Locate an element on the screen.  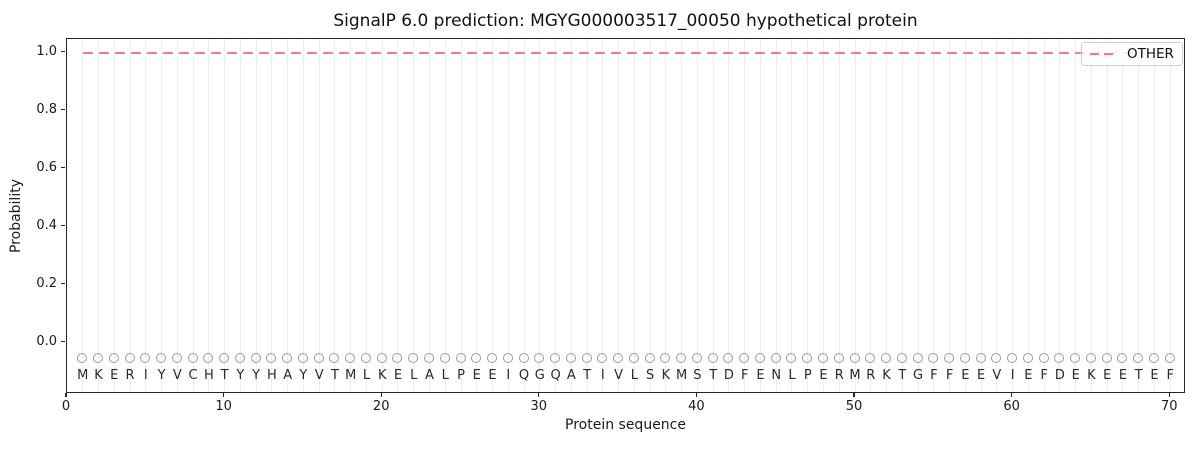
residue-letter: C is located at coordinates (193, 376).